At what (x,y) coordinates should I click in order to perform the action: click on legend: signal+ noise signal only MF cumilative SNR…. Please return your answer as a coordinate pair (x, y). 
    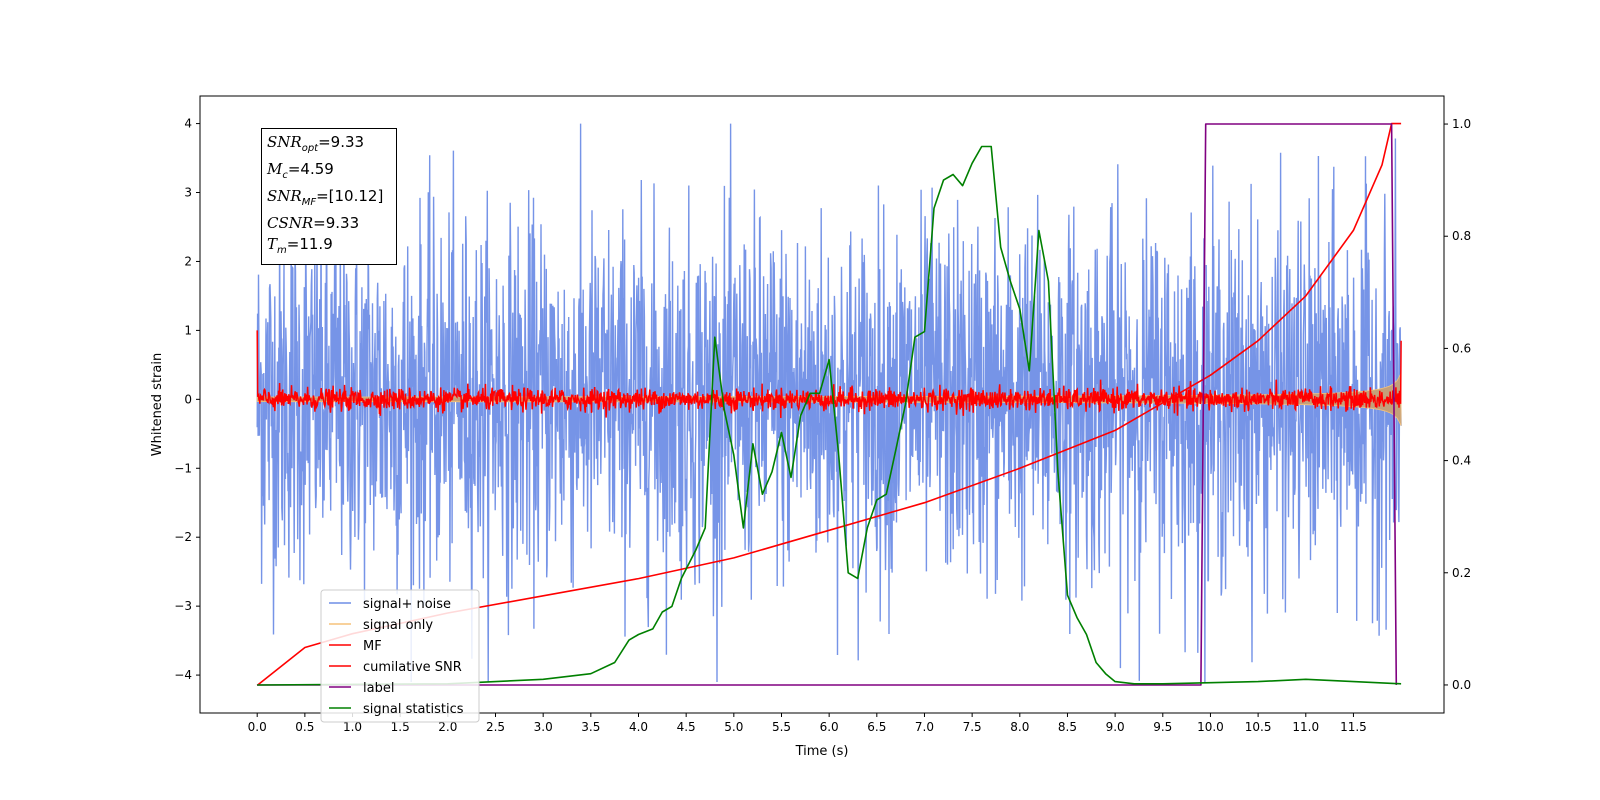
    Looking at the image, I should click on (400, 656).